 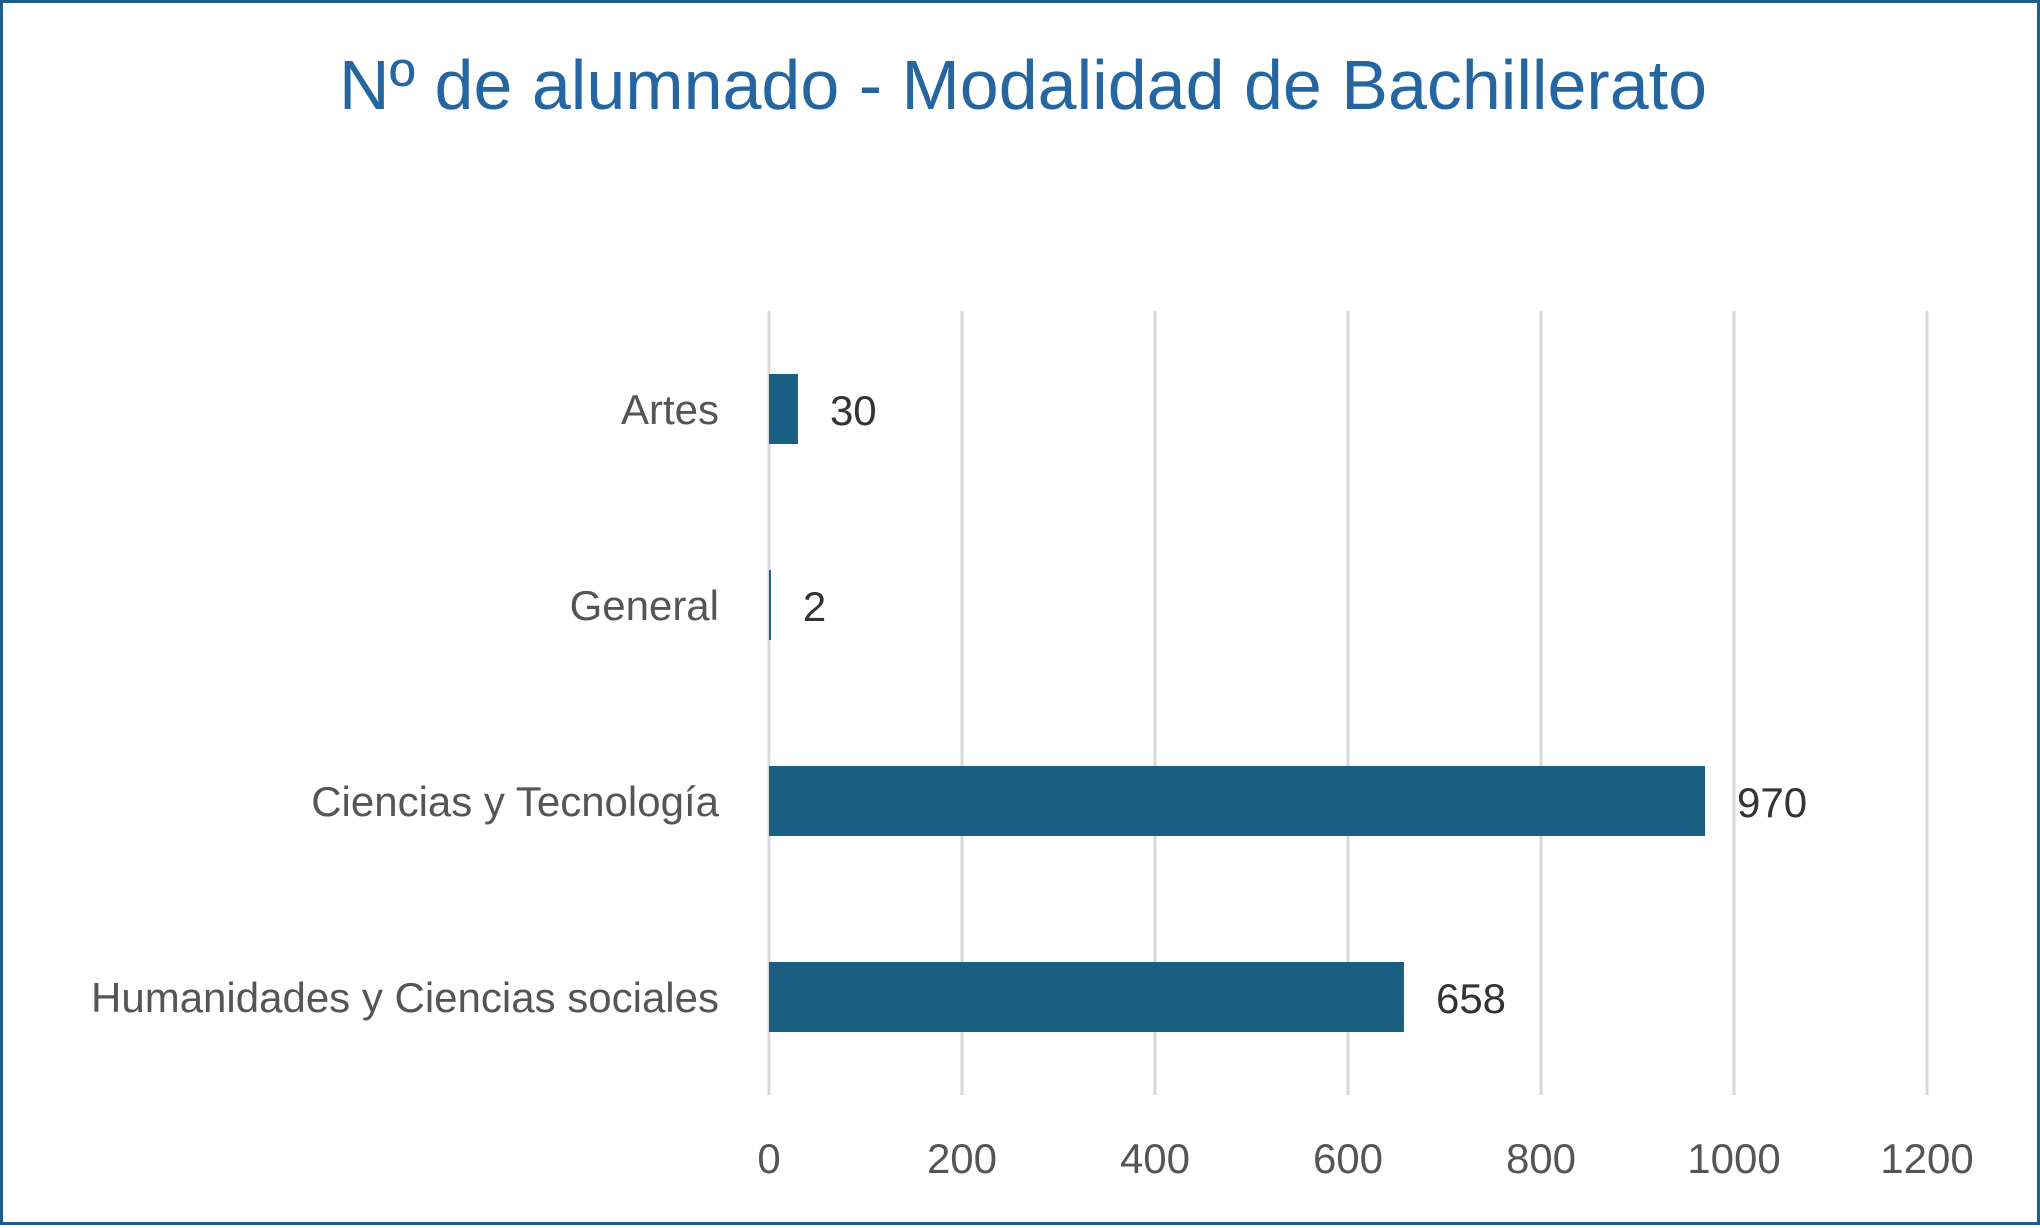 I want to click on category-label: Humanidades y Ciencias sociales, so click(x=405, y=997).